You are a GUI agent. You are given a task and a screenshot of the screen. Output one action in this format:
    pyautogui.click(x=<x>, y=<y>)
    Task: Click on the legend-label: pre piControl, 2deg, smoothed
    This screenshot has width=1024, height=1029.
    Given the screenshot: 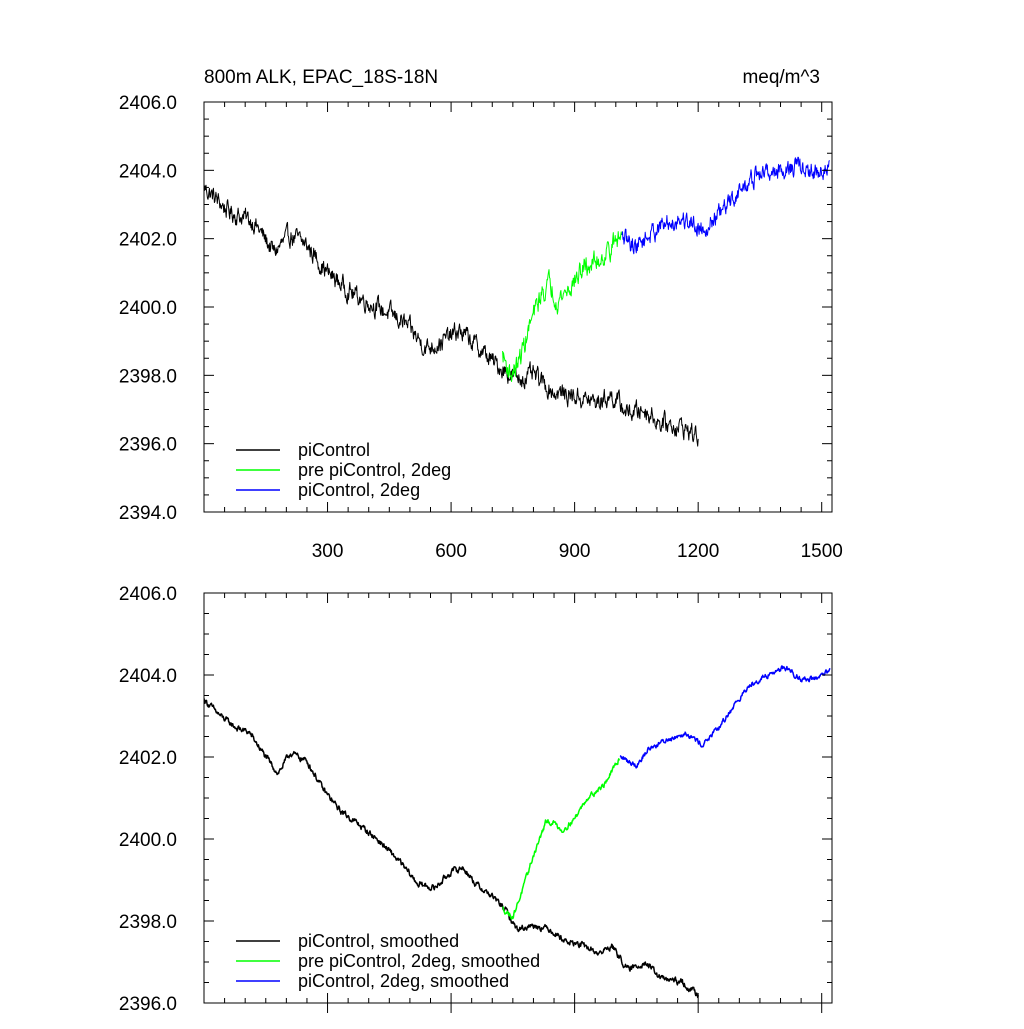 What is the action you would take?
    pyautogui.click(x=419, y=961)
    